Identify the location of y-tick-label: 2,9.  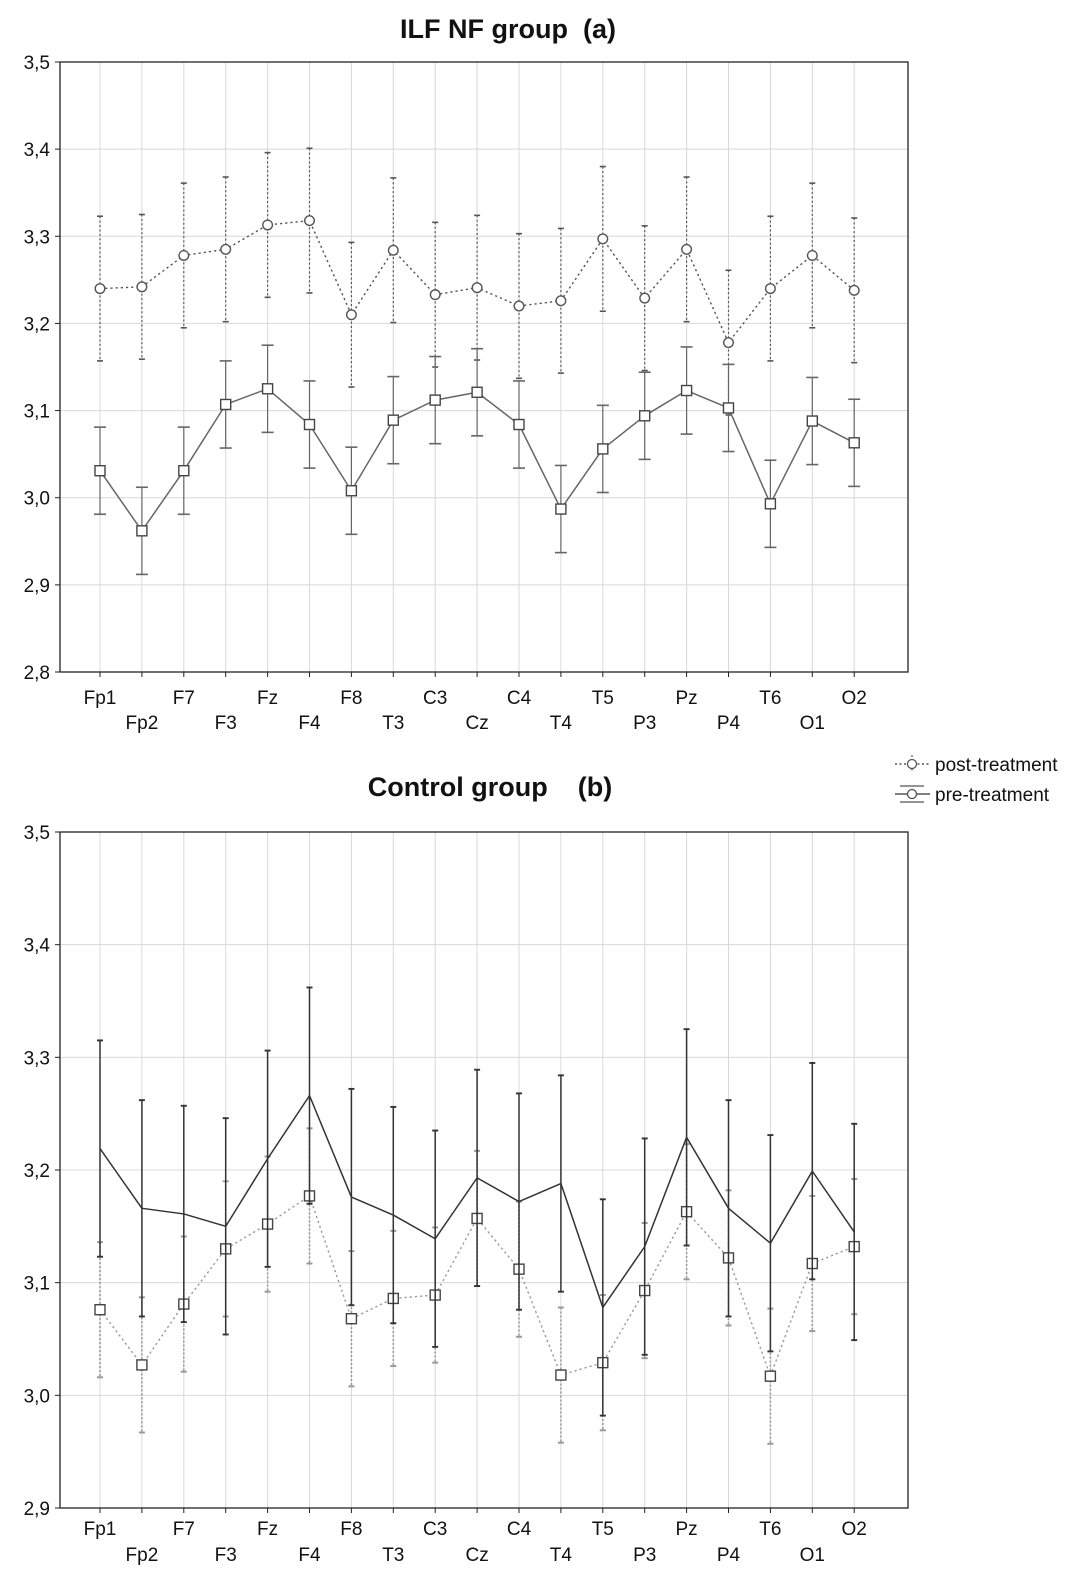
(37, 1509).